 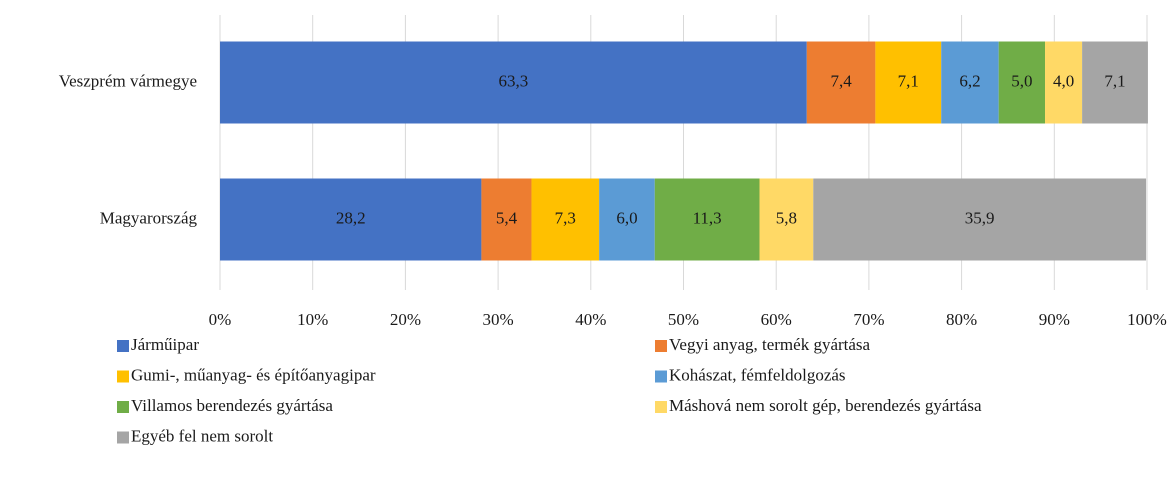 I want to click on data-label: 6,2, so click(x=969, y=80).